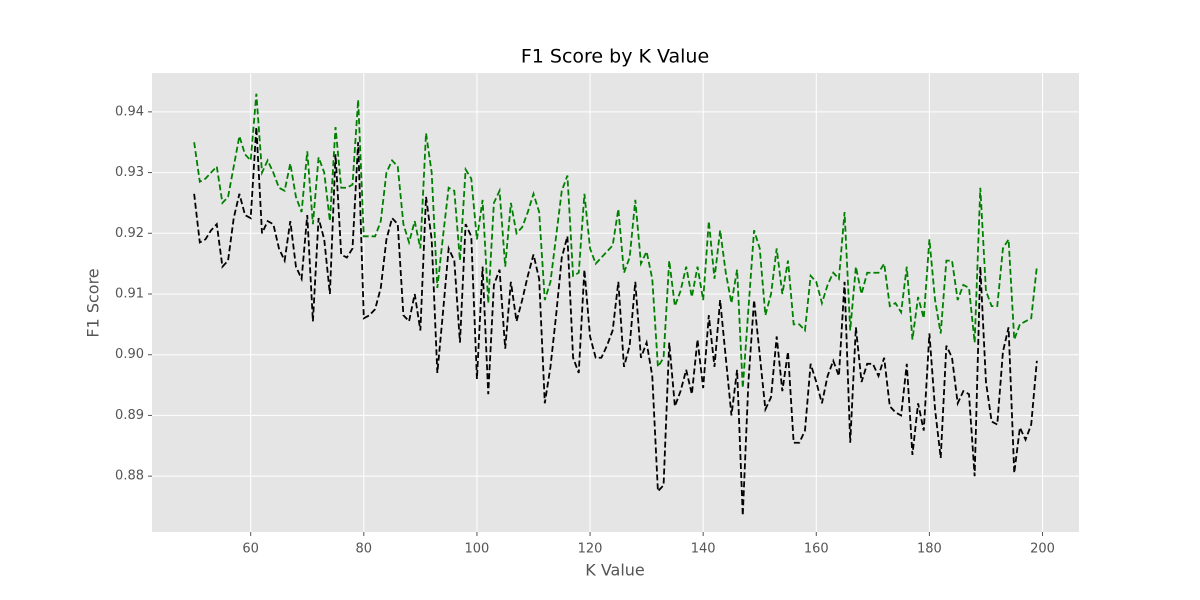 The height and width of the screenshot is (600, 1200). I want to click on y-tick-label: 0.94, so click(129, 111).